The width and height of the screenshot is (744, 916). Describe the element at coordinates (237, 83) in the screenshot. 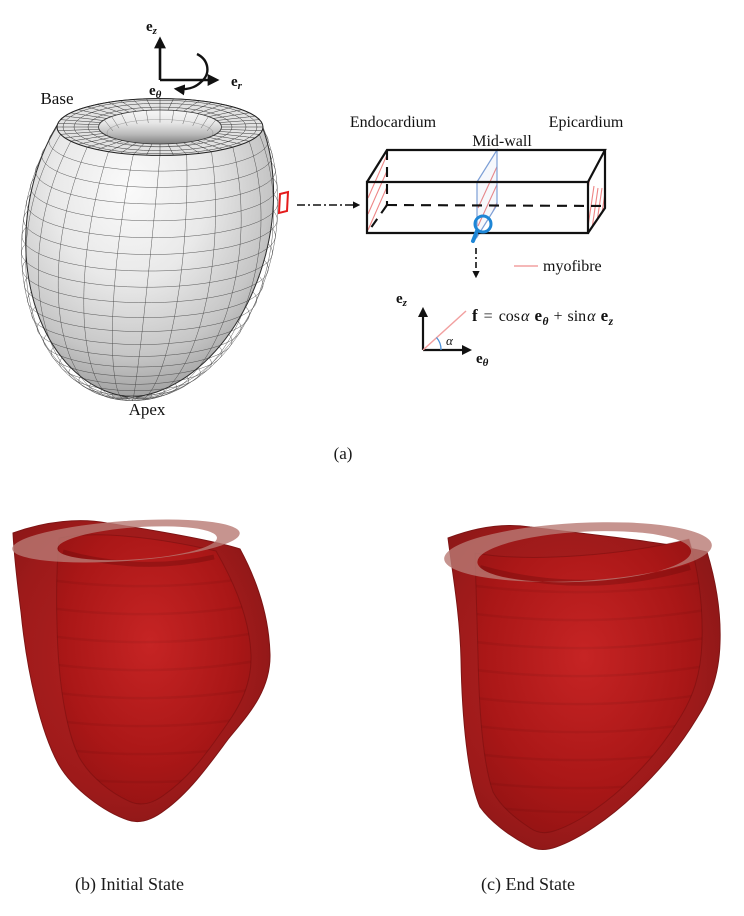

I see `er-label: er` at that location.